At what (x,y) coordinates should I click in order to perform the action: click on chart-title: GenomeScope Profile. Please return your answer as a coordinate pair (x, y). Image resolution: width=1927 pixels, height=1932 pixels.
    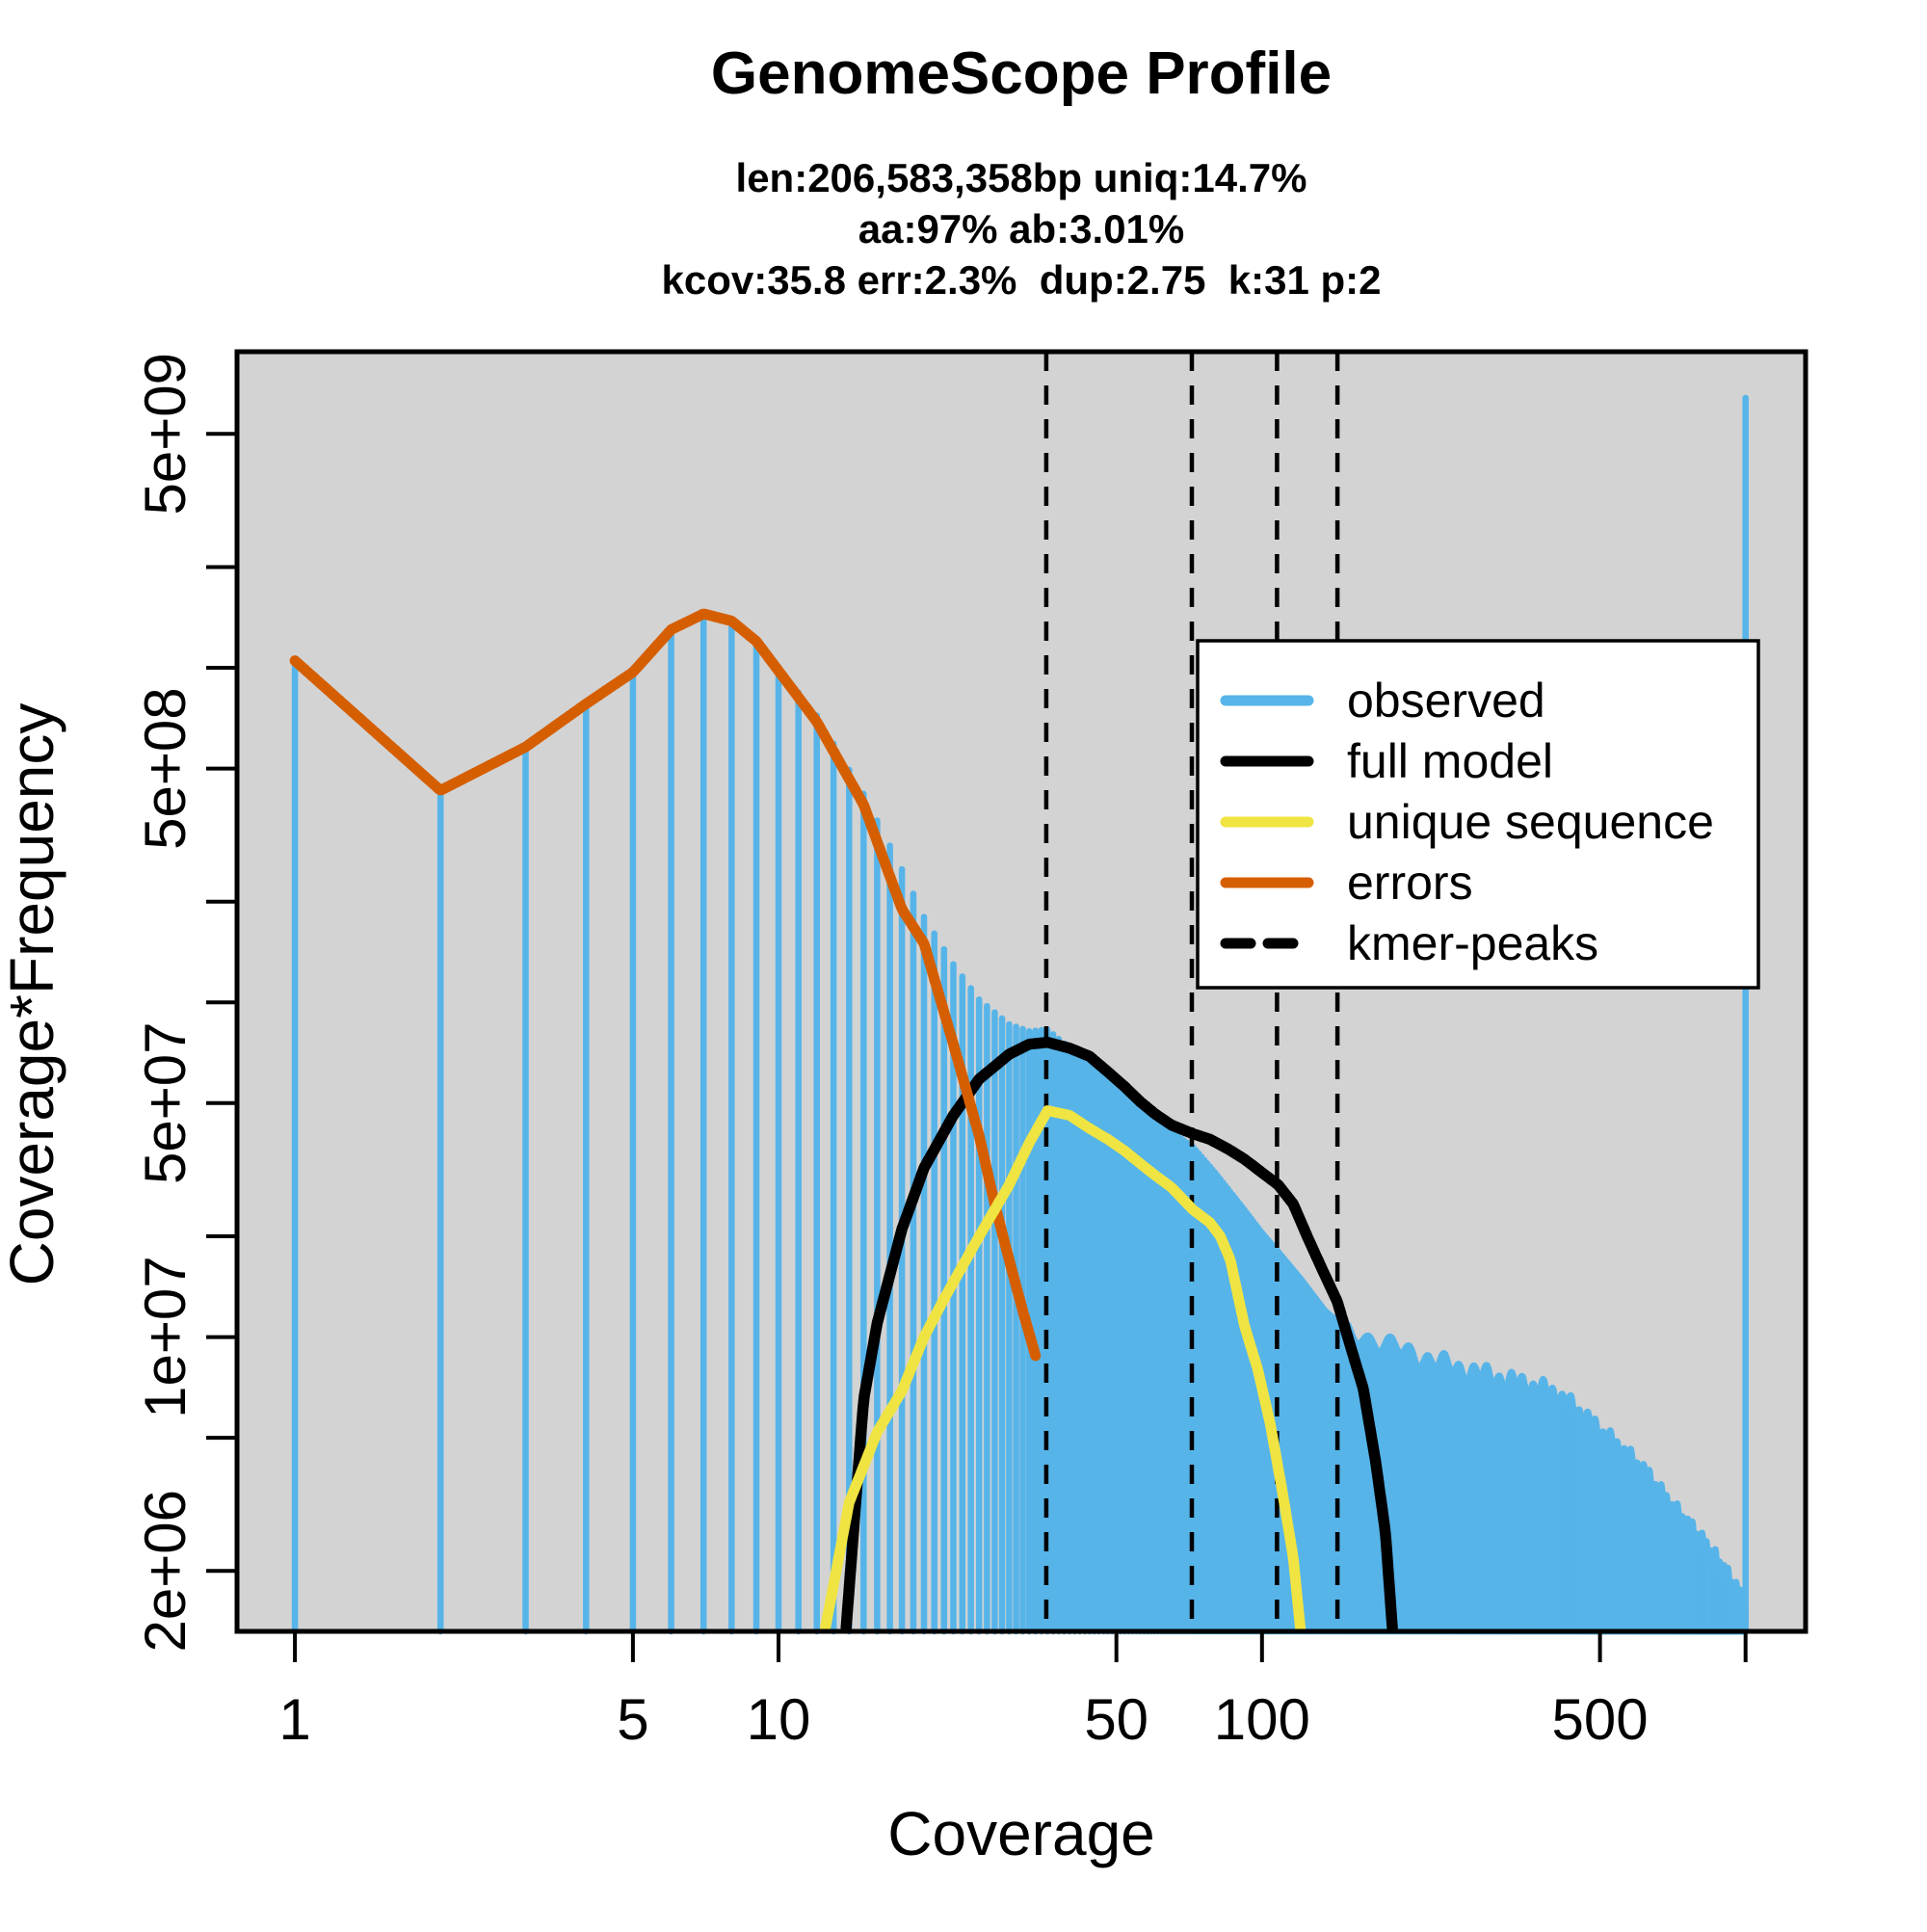
    Looking at the image, I should click on (1022, 73).